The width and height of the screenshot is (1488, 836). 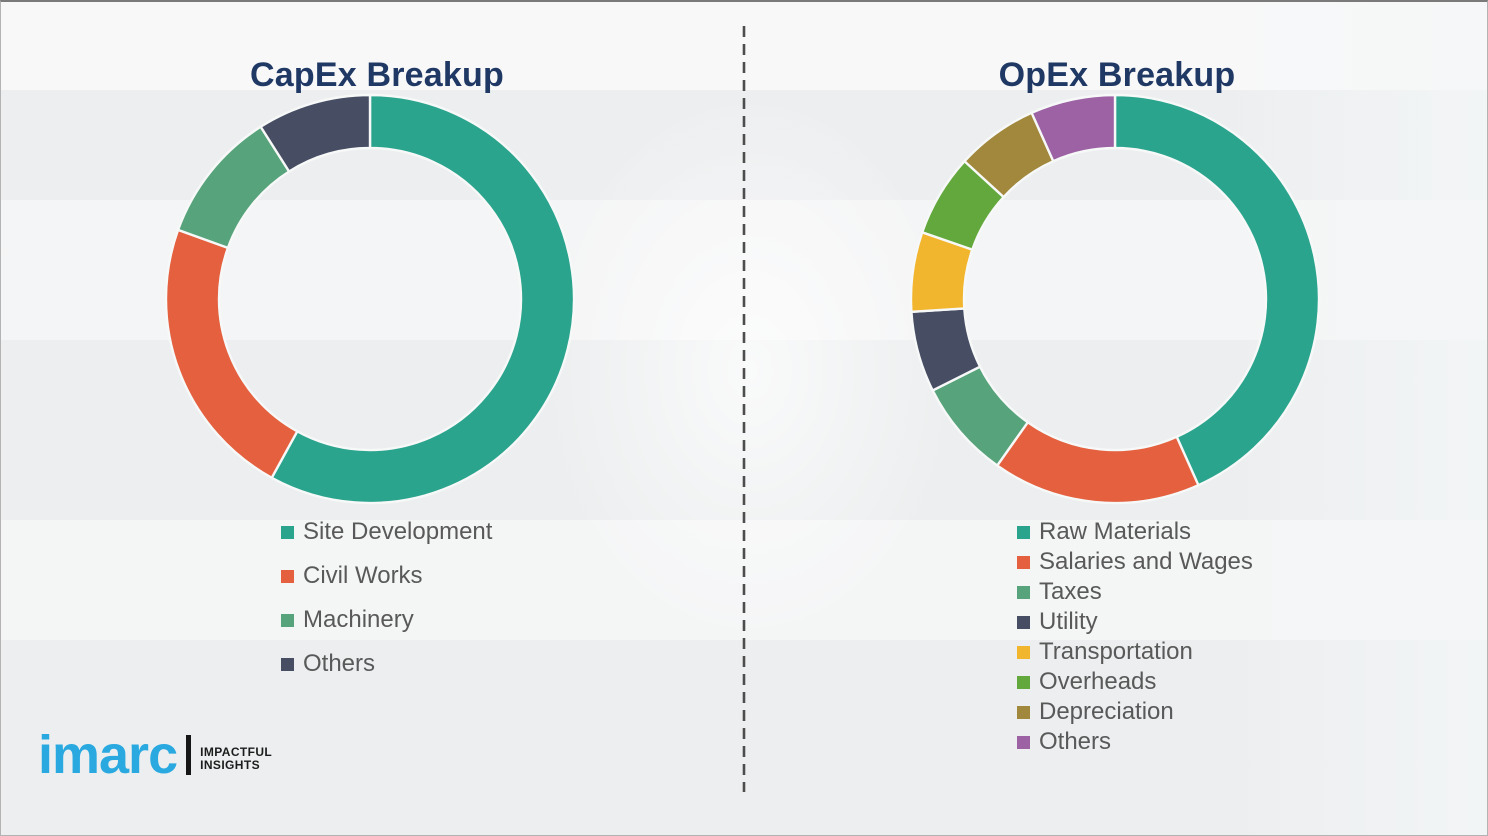 I want to click on legend-item-site-development: Site Development, so click(x=386, y=532).